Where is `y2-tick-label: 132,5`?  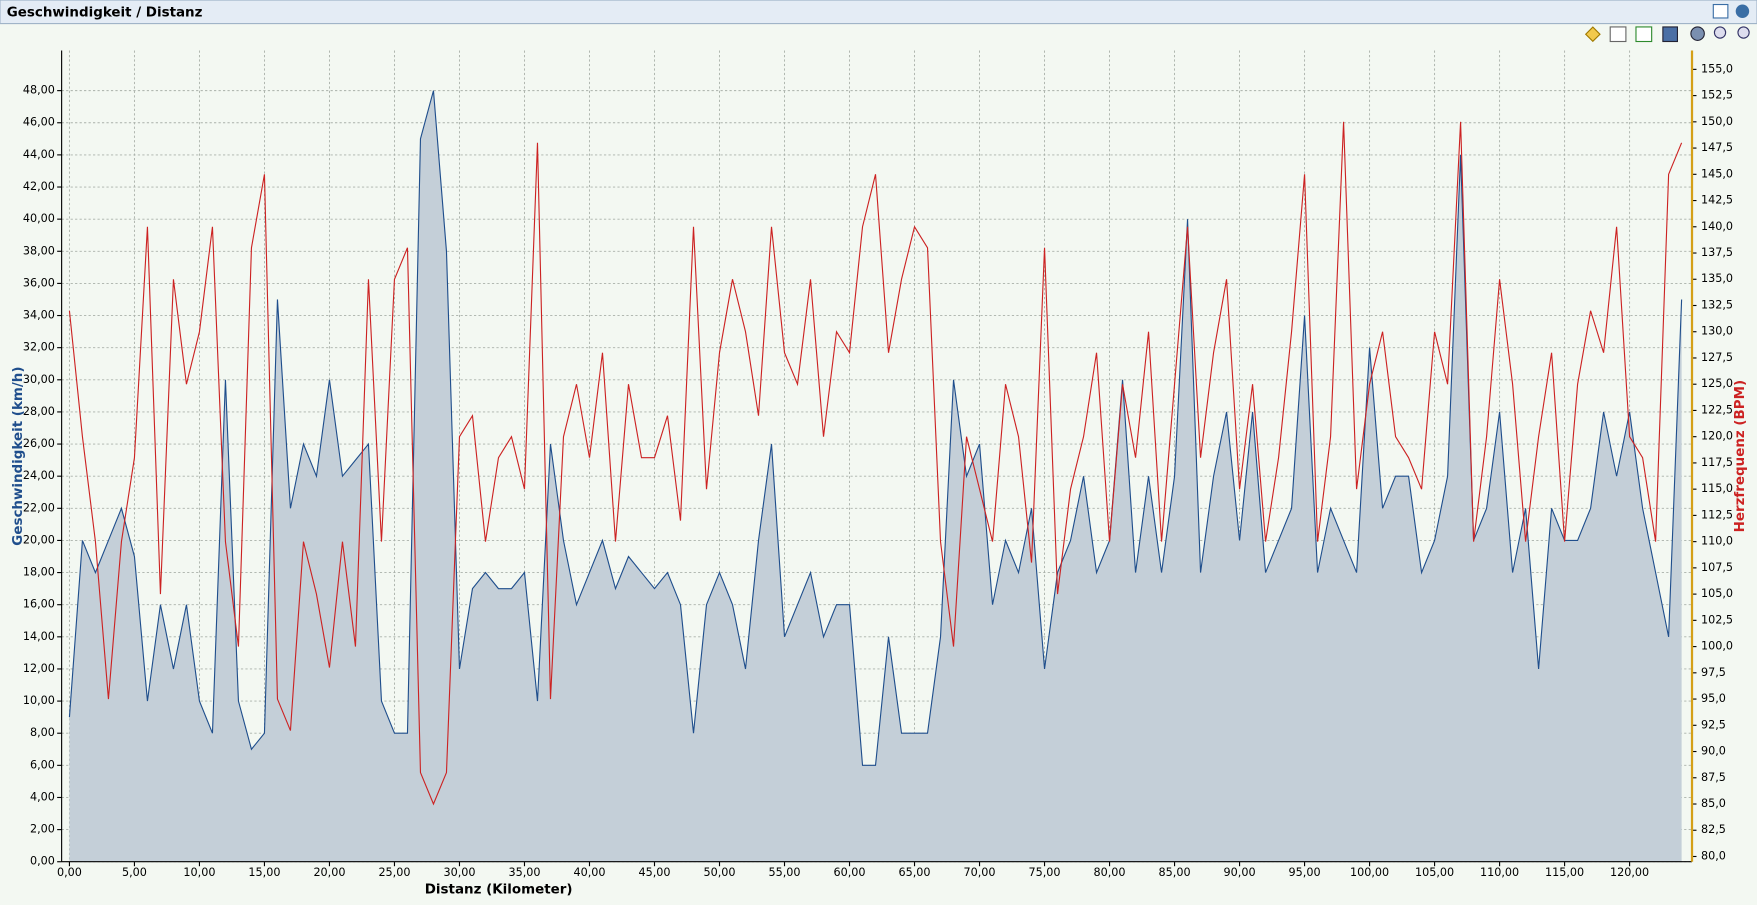
y2-tick-label: 132,5 is located at coordinates (1717, 304).